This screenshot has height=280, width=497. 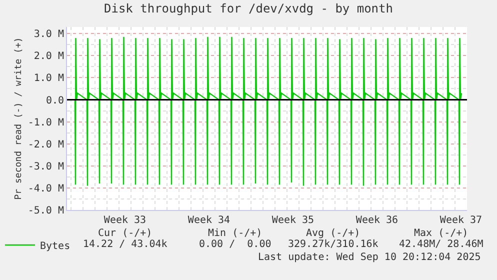 I want to click on chart-title: Disk throughput for /dev/xvdg - by month, so click(x=248, y=9).